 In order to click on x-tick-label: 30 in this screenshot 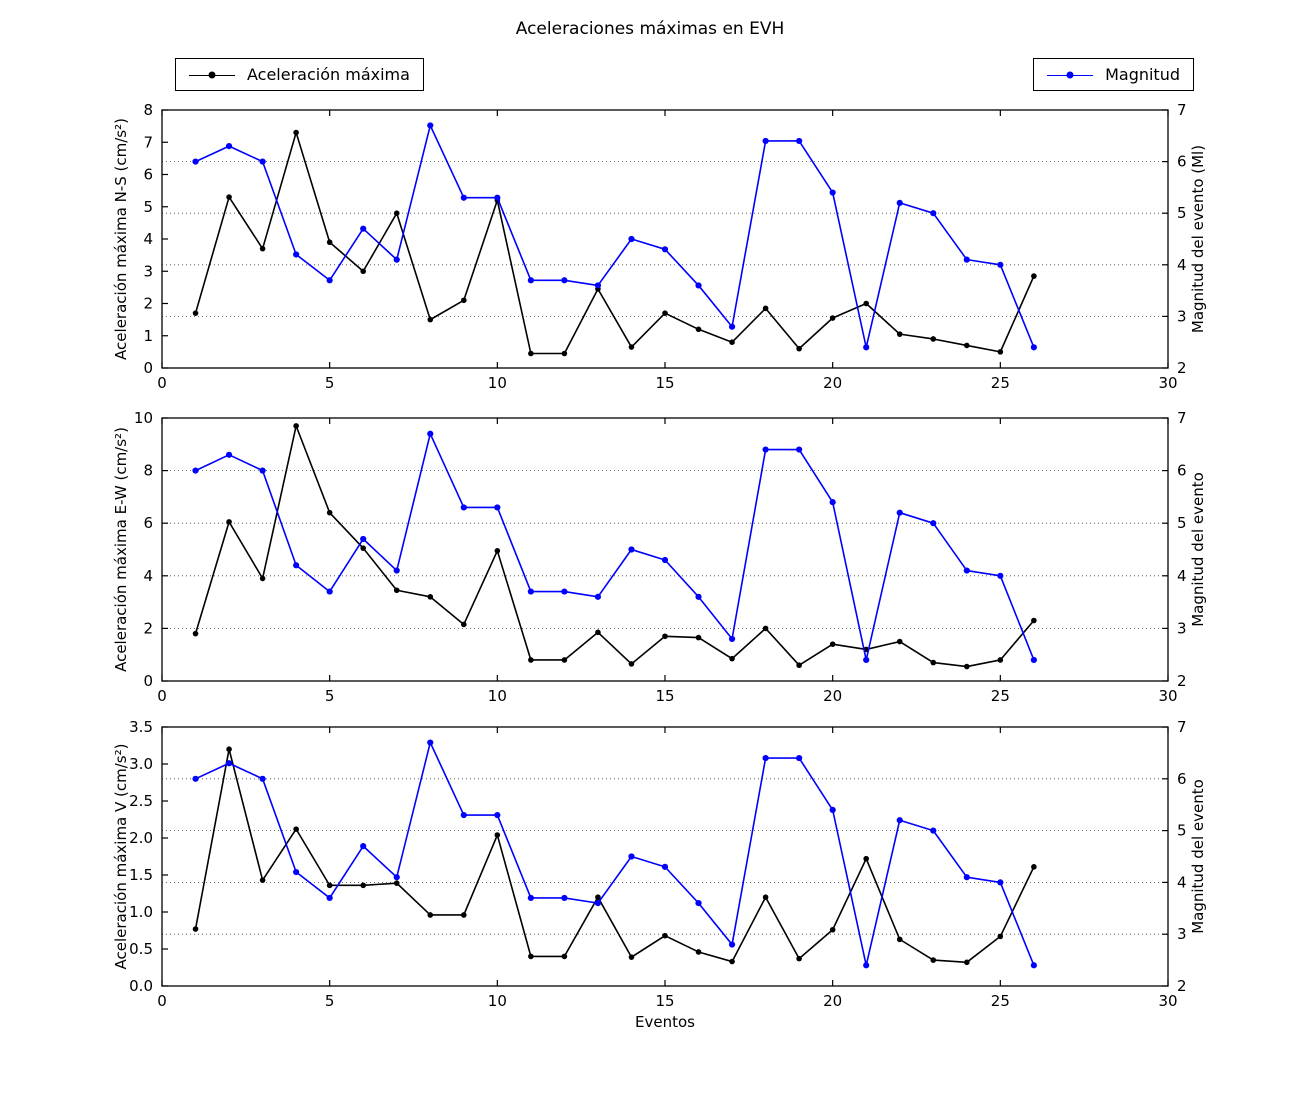, I will do `click(1167, 696)`.